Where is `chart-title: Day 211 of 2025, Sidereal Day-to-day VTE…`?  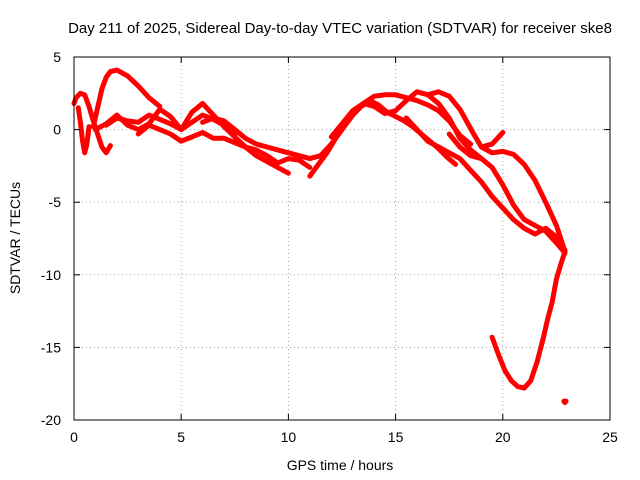 chart-title: Day 211 of 2025, Sidereal Day-to-day VTE… is located at coordinates (340, 28).